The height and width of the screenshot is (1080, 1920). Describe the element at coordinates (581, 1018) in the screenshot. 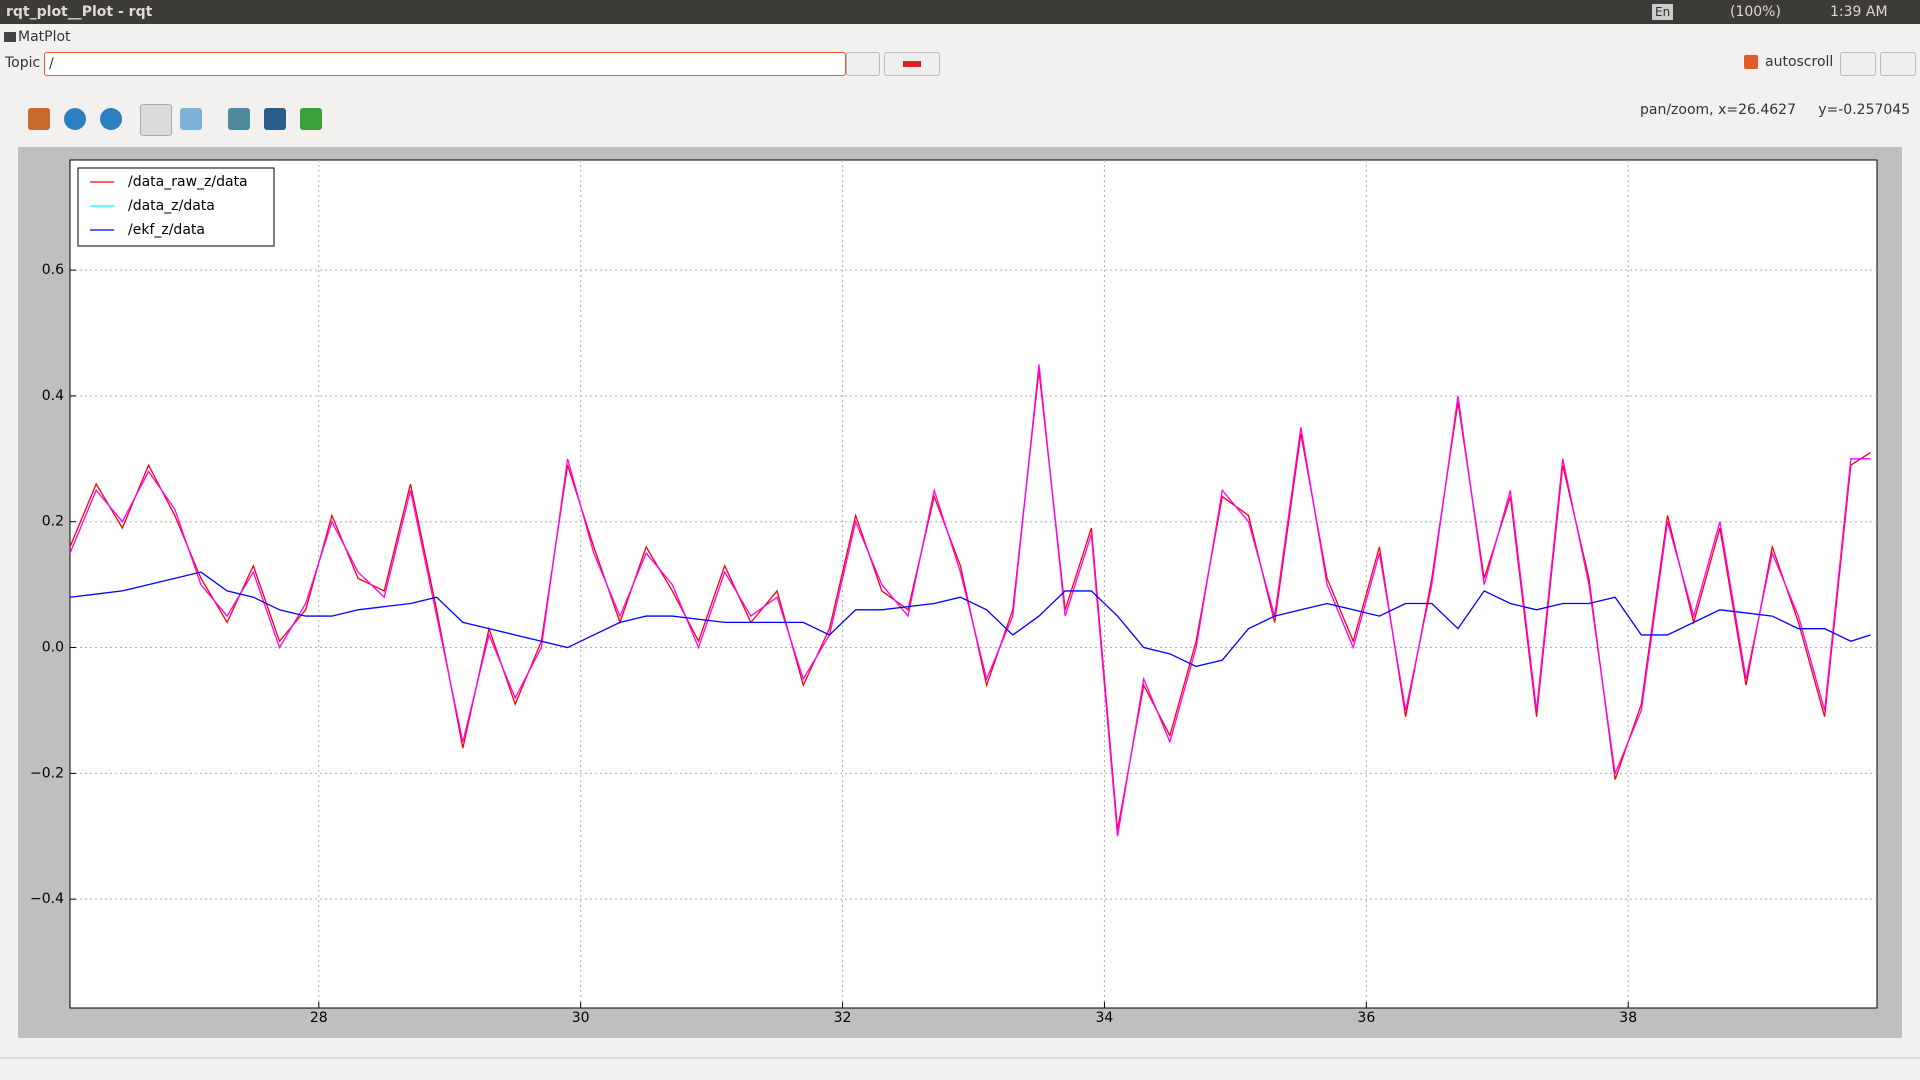

I see `x-tick-label: 30` at that location.